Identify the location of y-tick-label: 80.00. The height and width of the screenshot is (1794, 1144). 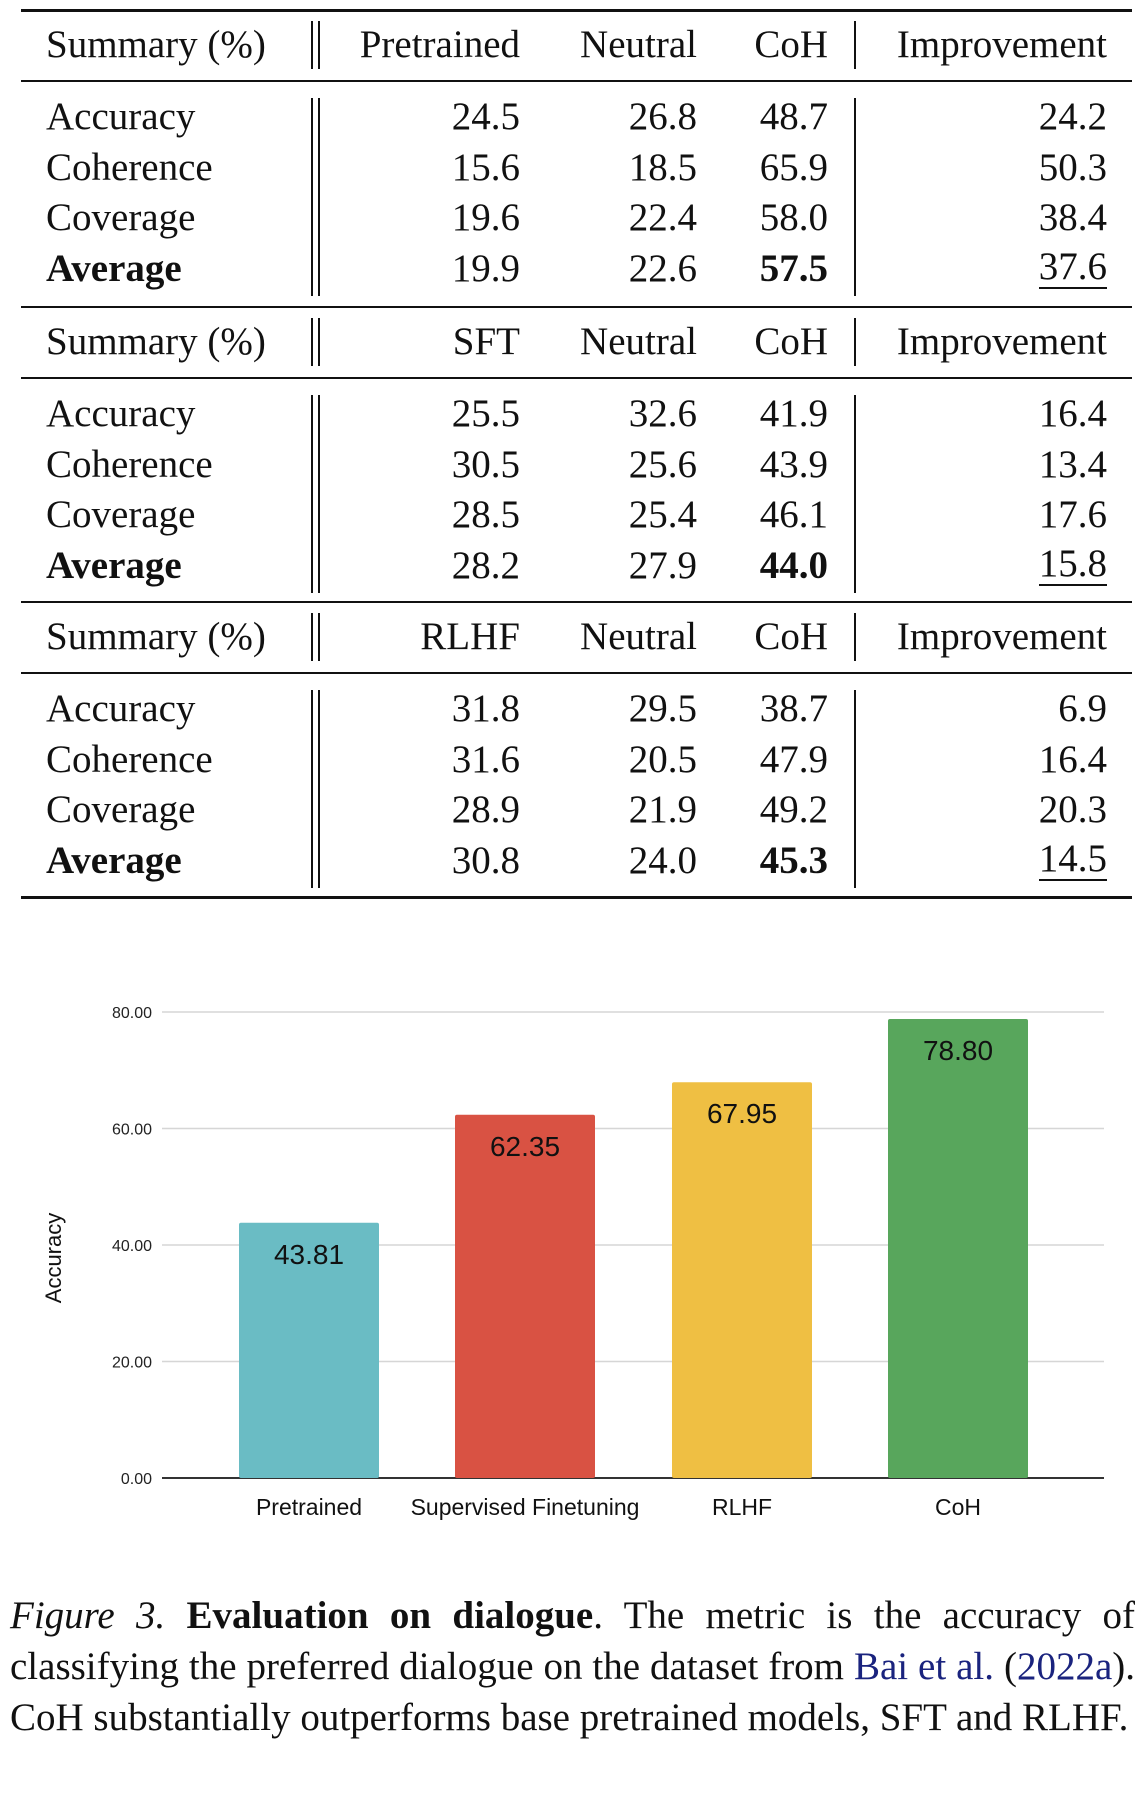
(132, 1013).